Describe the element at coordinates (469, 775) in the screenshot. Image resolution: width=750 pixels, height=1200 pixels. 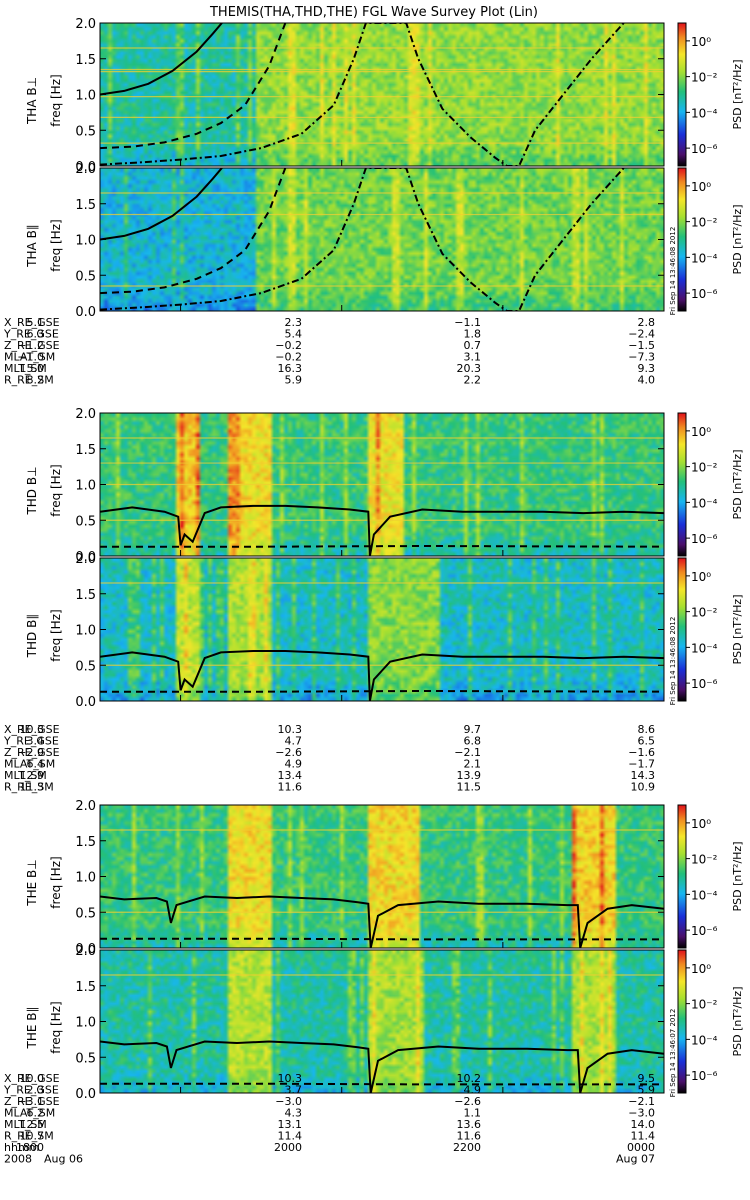
I see `ephemeris-value: 13.9` at that location.